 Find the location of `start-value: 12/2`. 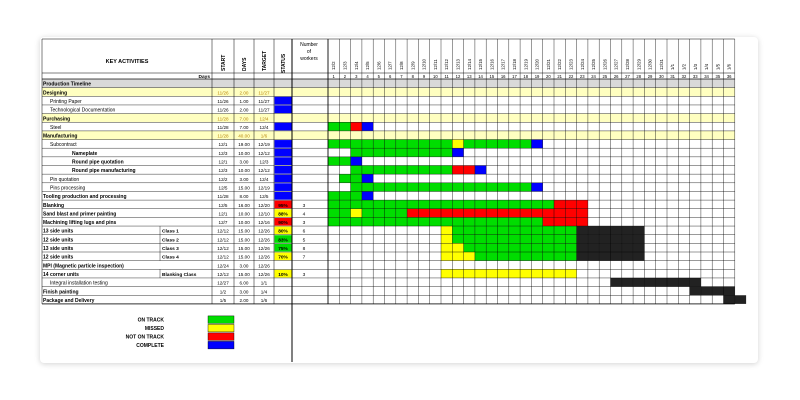

start-value: 12/2 is located at coordinates (223, 179).